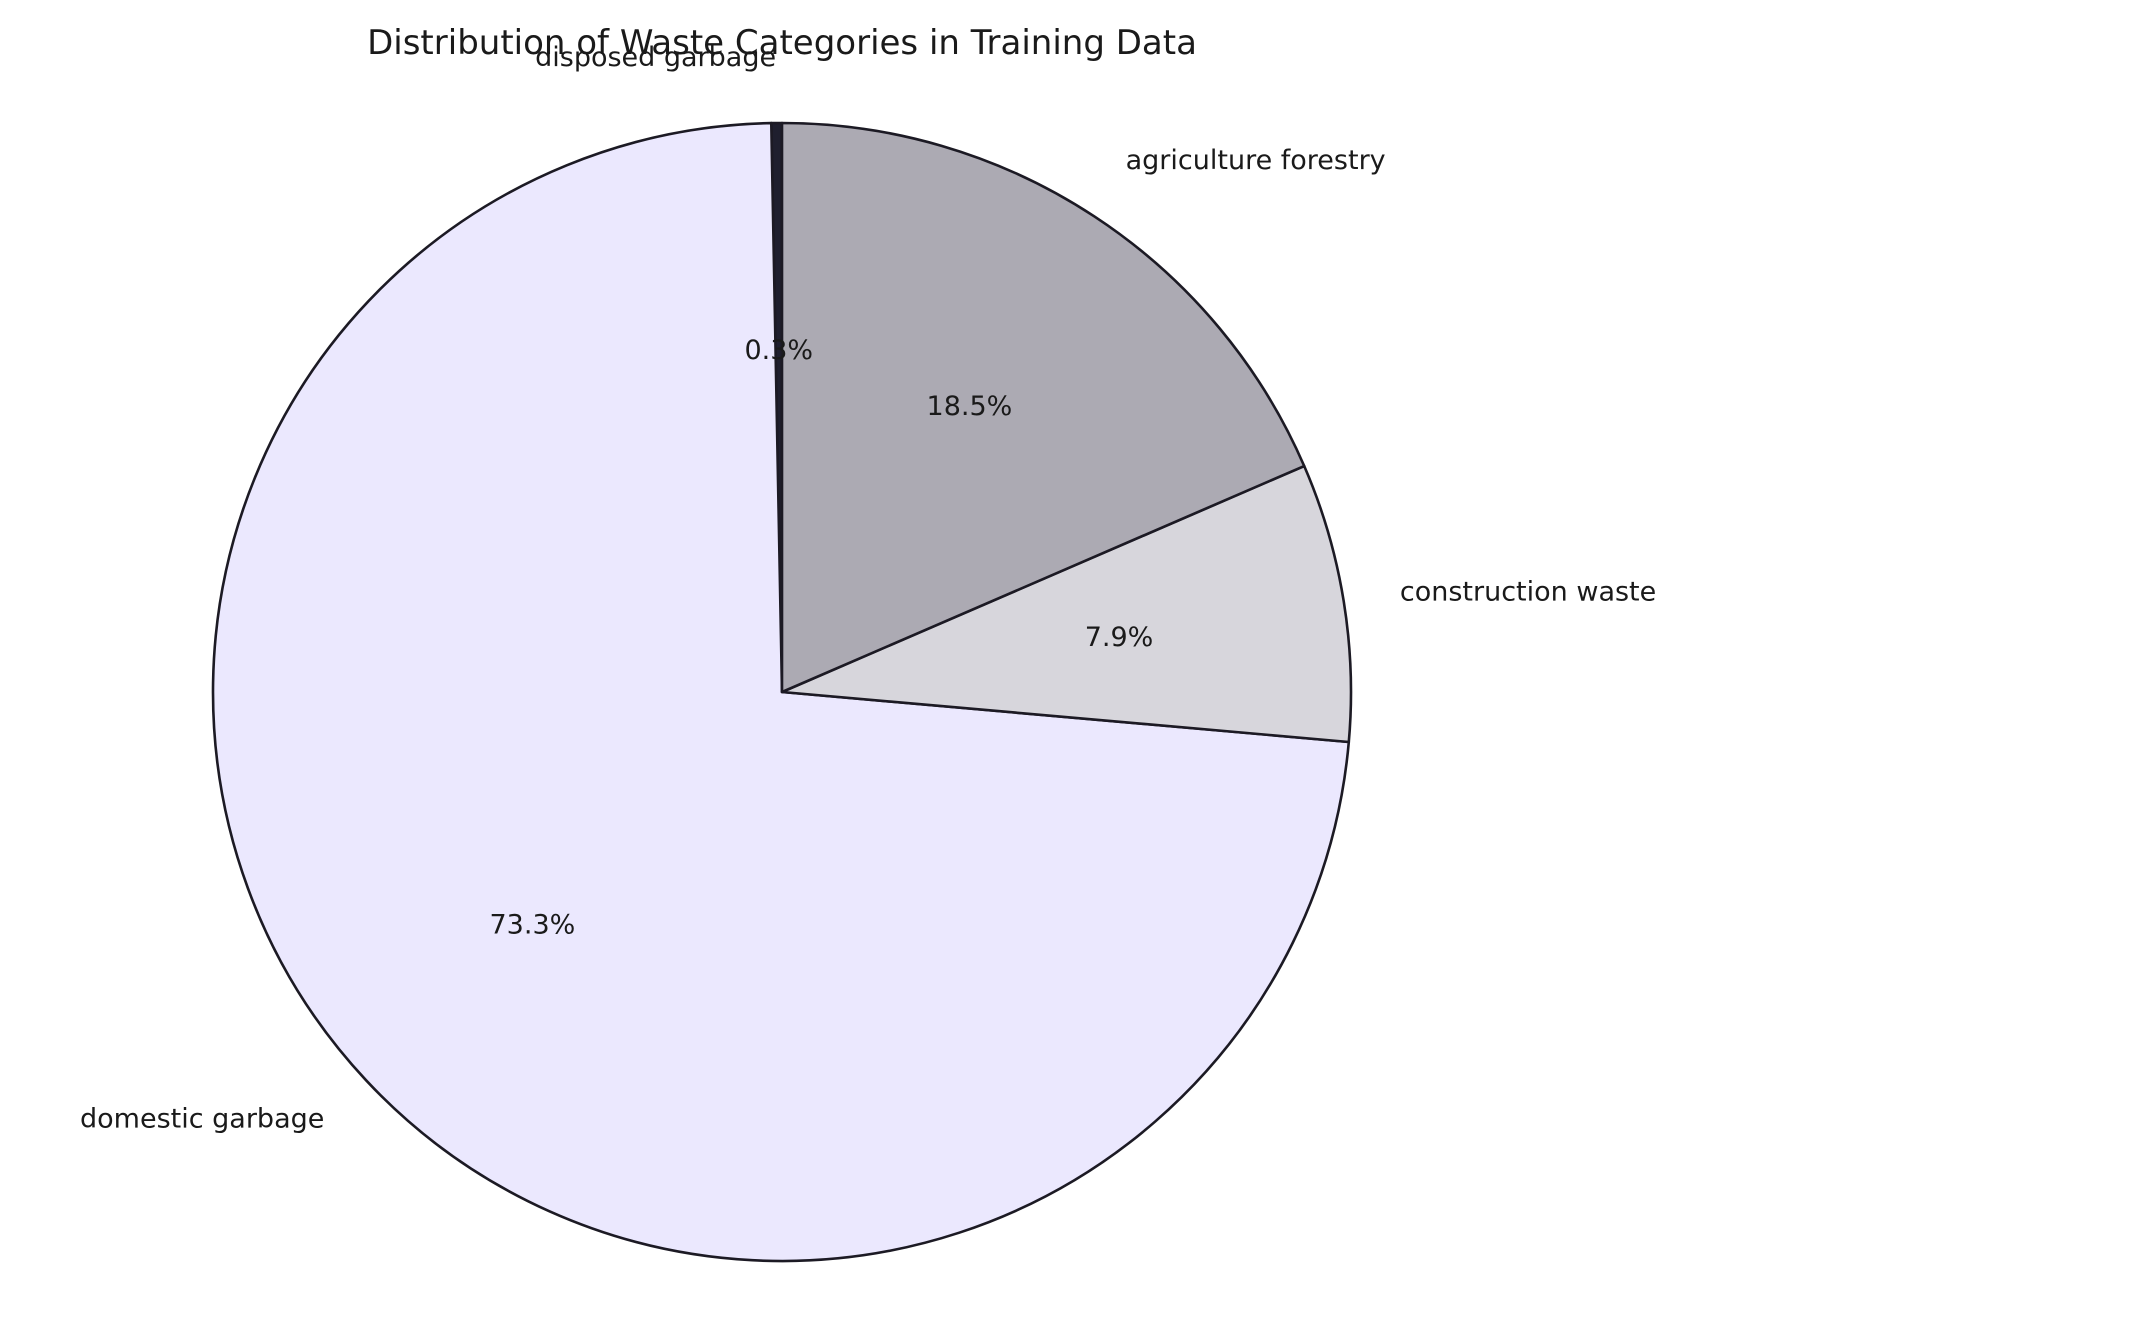  Describe the element at coordinates (1119, 637) in the screenshot. I see `pct-label-construction-waste: 7.9%` at that location.